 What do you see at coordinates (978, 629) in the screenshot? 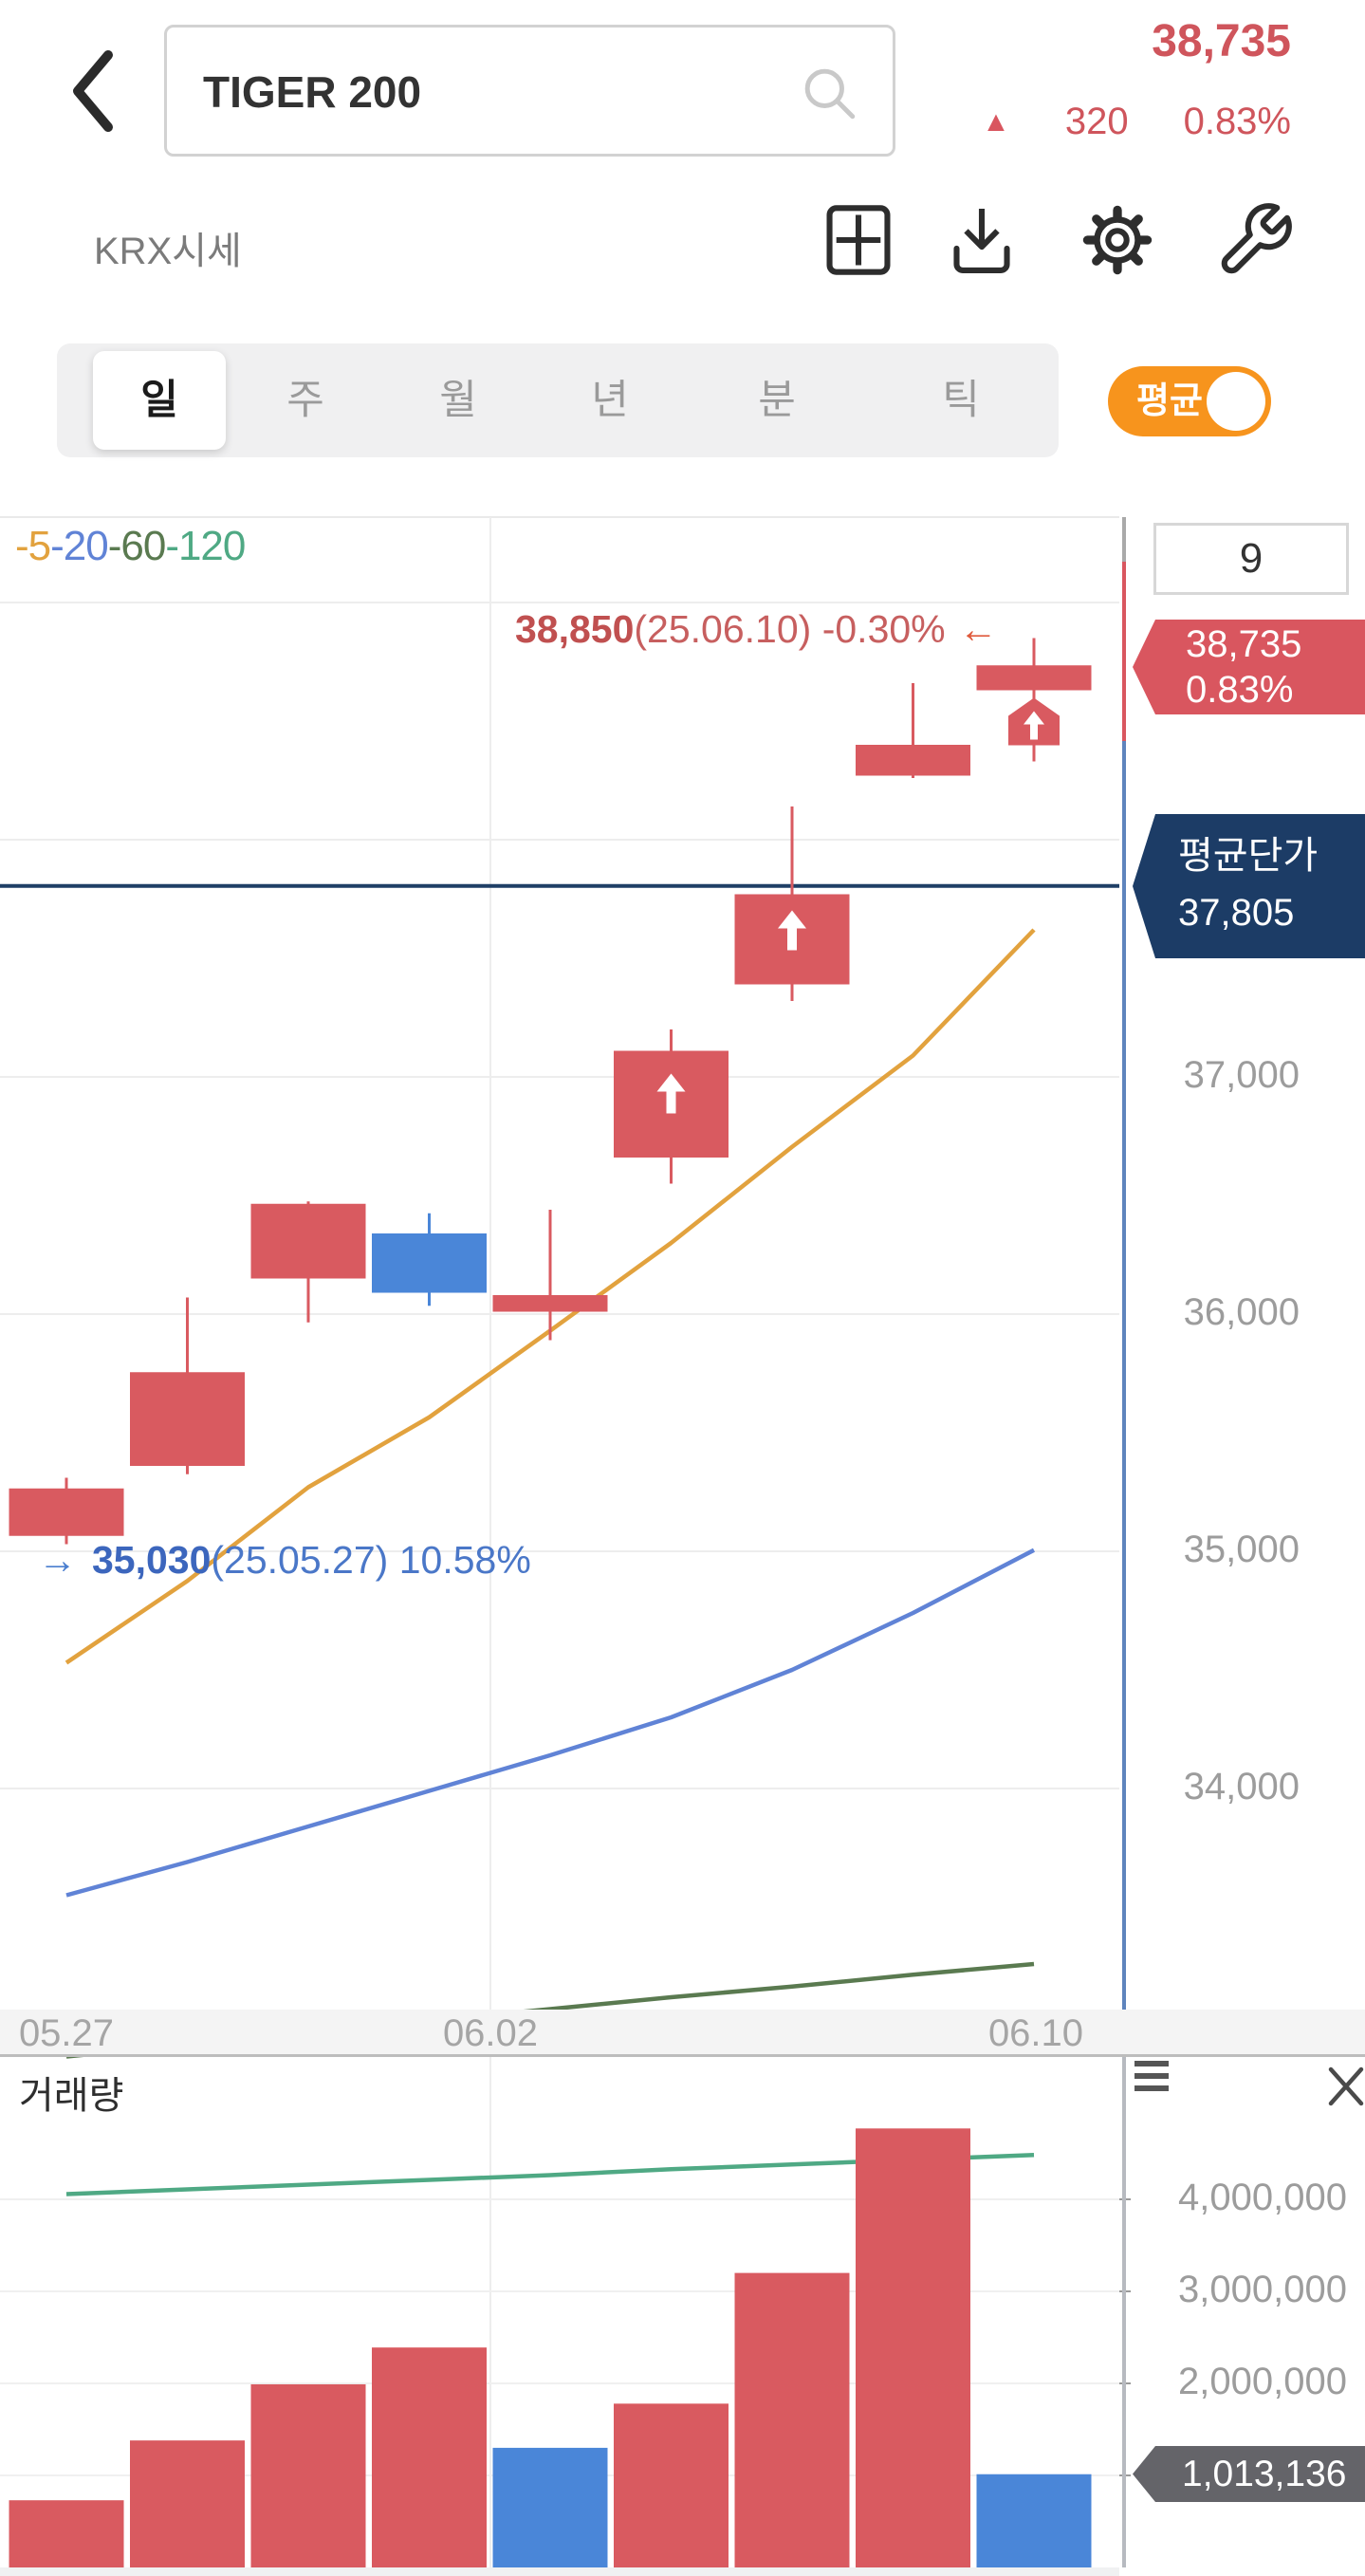
I see `left-arrow-icon: ←` at bounding box center [978, 629].